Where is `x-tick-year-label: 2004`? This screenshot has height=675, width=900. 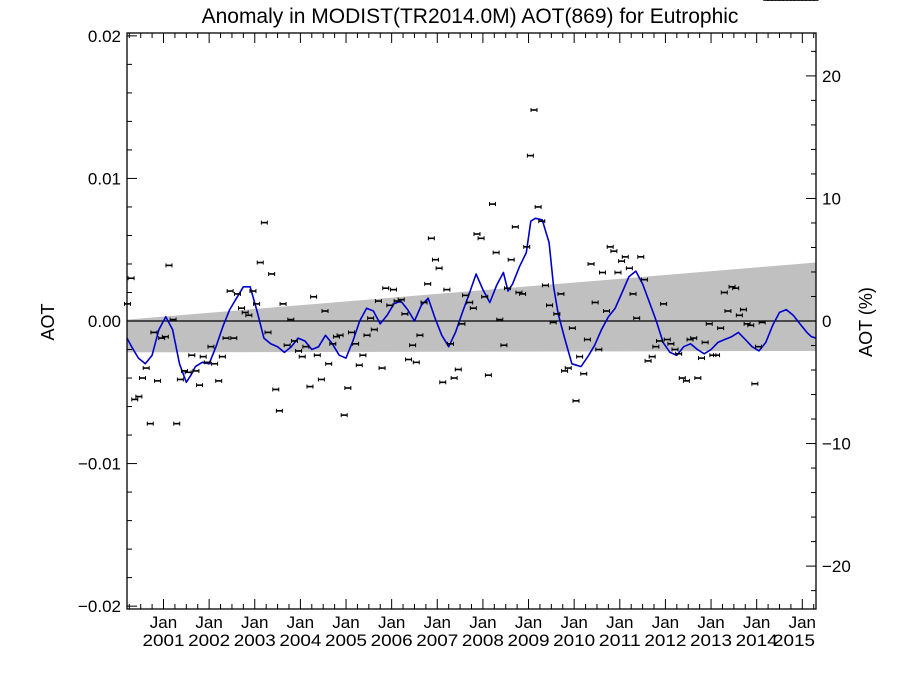
x-tick-year-label: 2004 is located at coordinates (300, 640).